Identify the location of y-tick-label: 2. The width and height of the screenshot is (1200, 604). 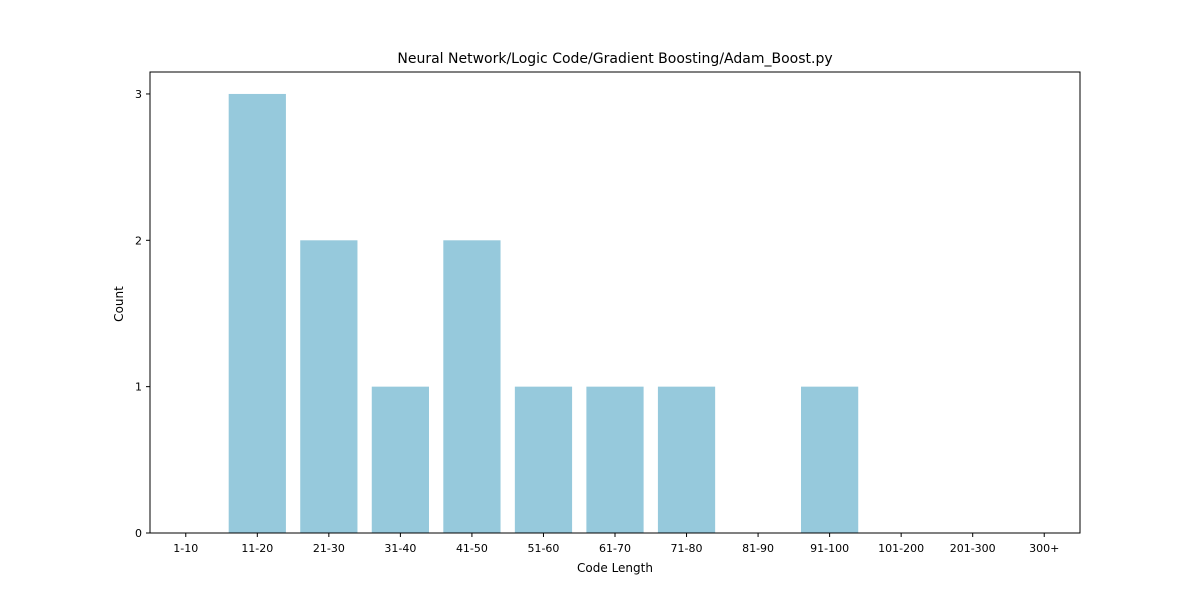
(138, 240).